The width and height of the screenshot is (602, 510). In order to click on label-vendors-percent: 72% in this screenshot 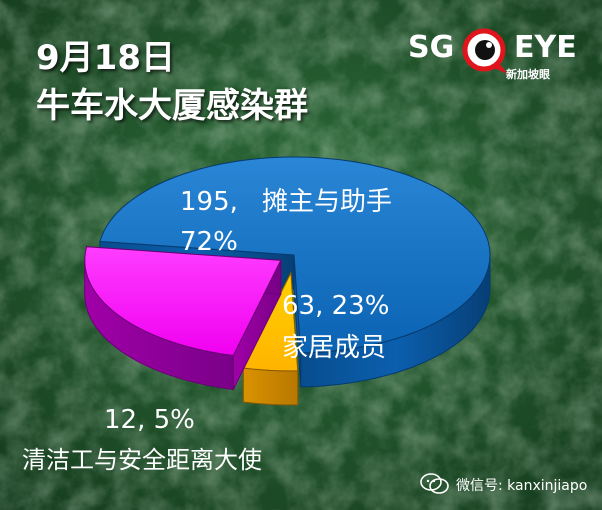, I will do `click(209, 242)`.